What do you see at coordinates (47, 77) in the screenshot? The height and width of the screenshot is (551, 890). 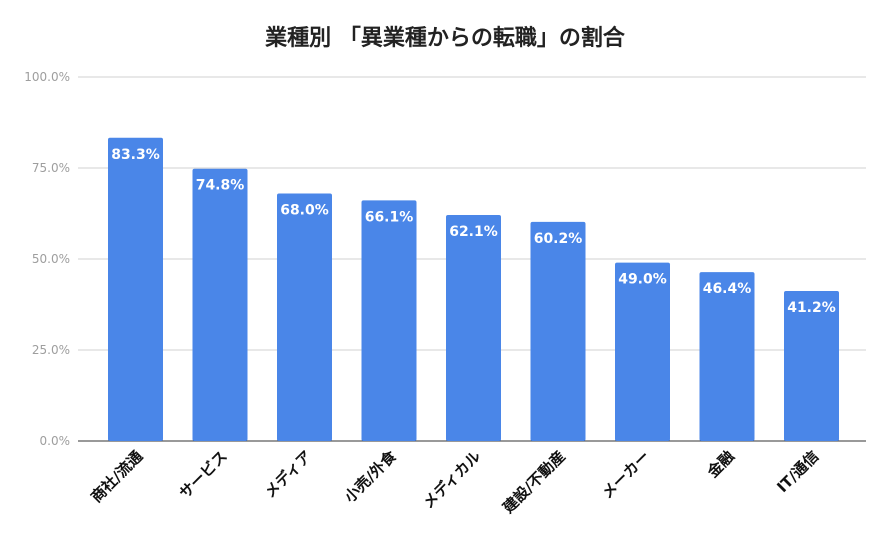 I see `y-tick-label: 100.0%` at bounding box center [47, 77].